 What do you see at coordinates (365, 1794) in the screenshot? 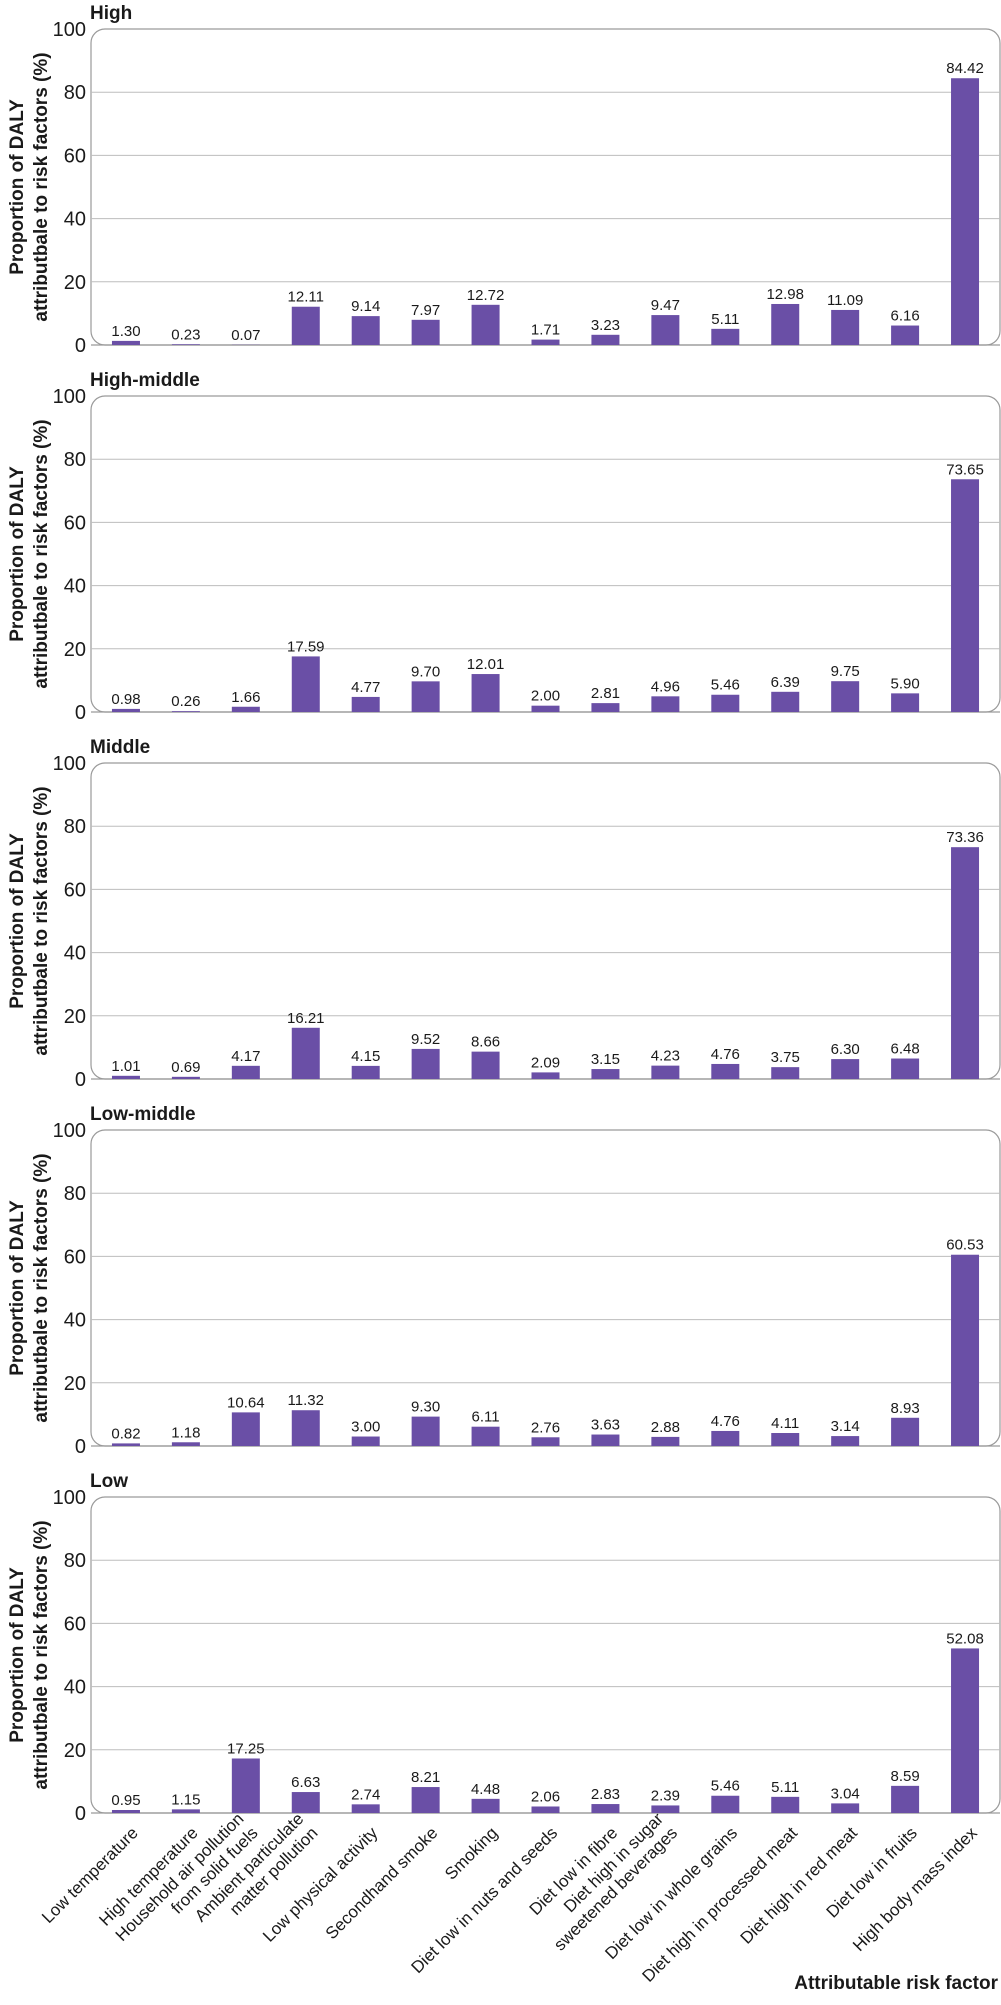
I see `bar-value-label: 2.74` at bounding box center [365, 1794].